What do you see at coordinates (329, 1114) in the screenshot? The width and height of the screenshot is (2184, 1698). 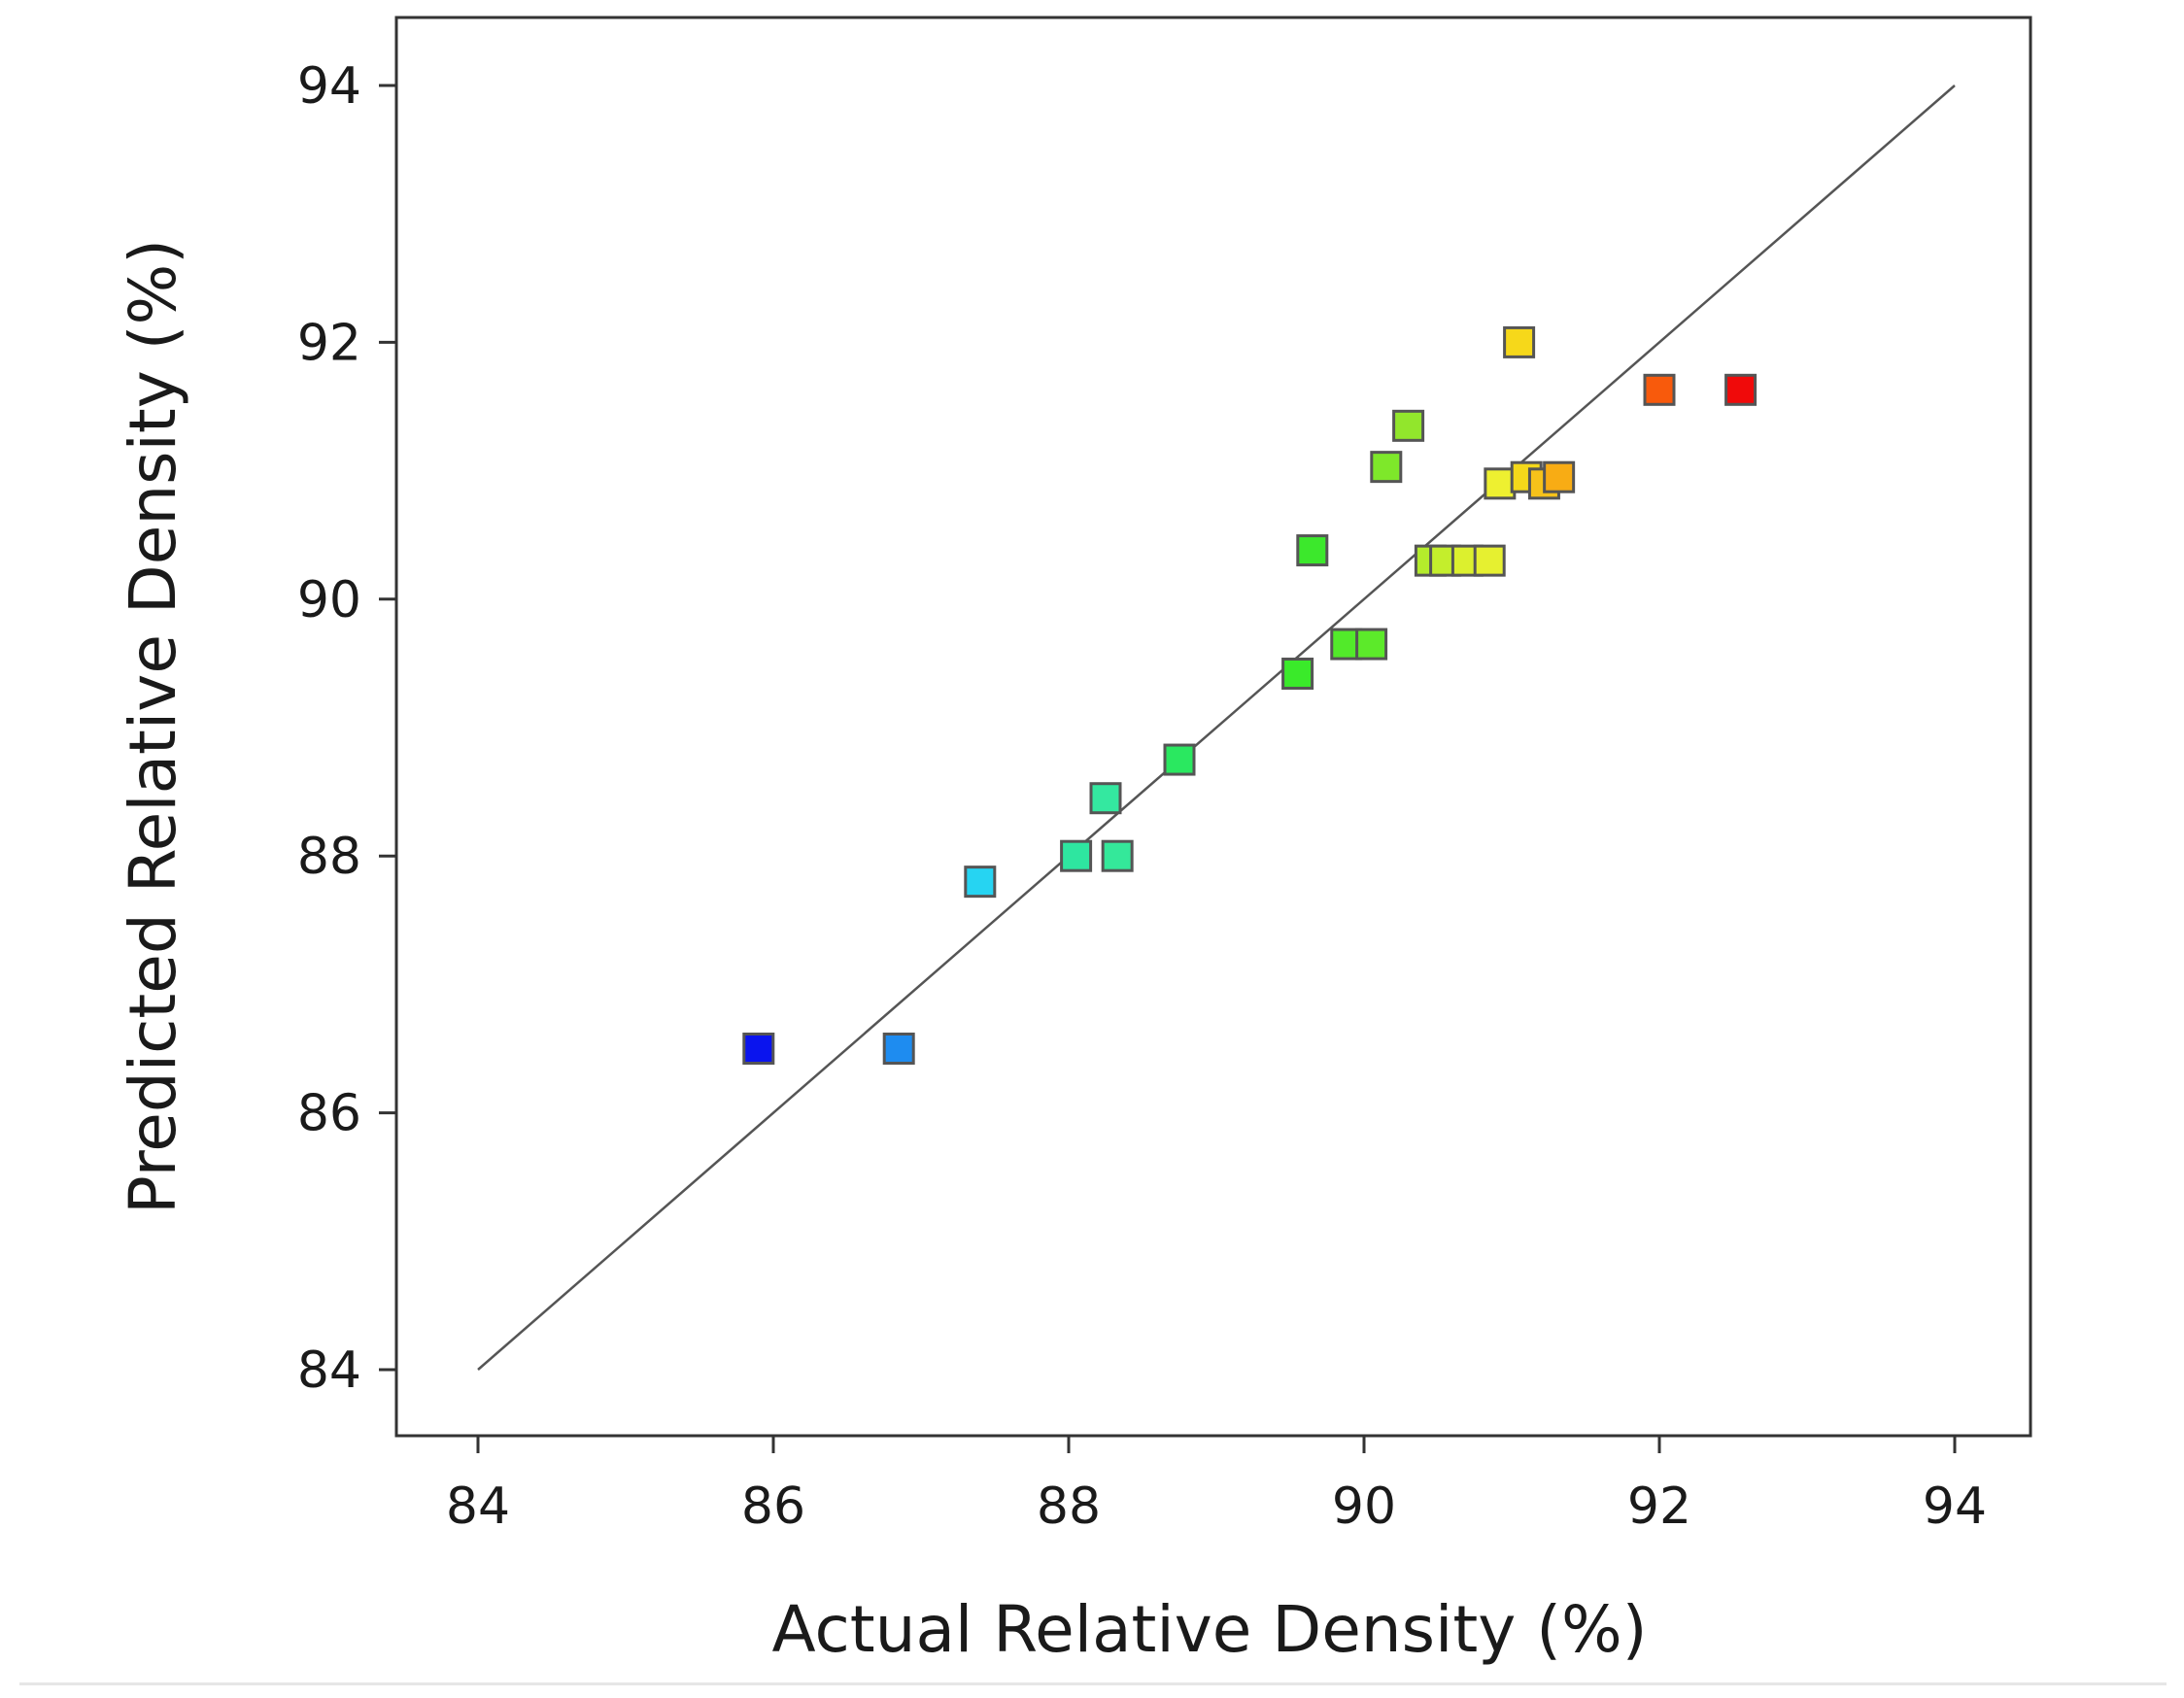 I see `y-tick-label: 86` at bounding box center [329, 1114].